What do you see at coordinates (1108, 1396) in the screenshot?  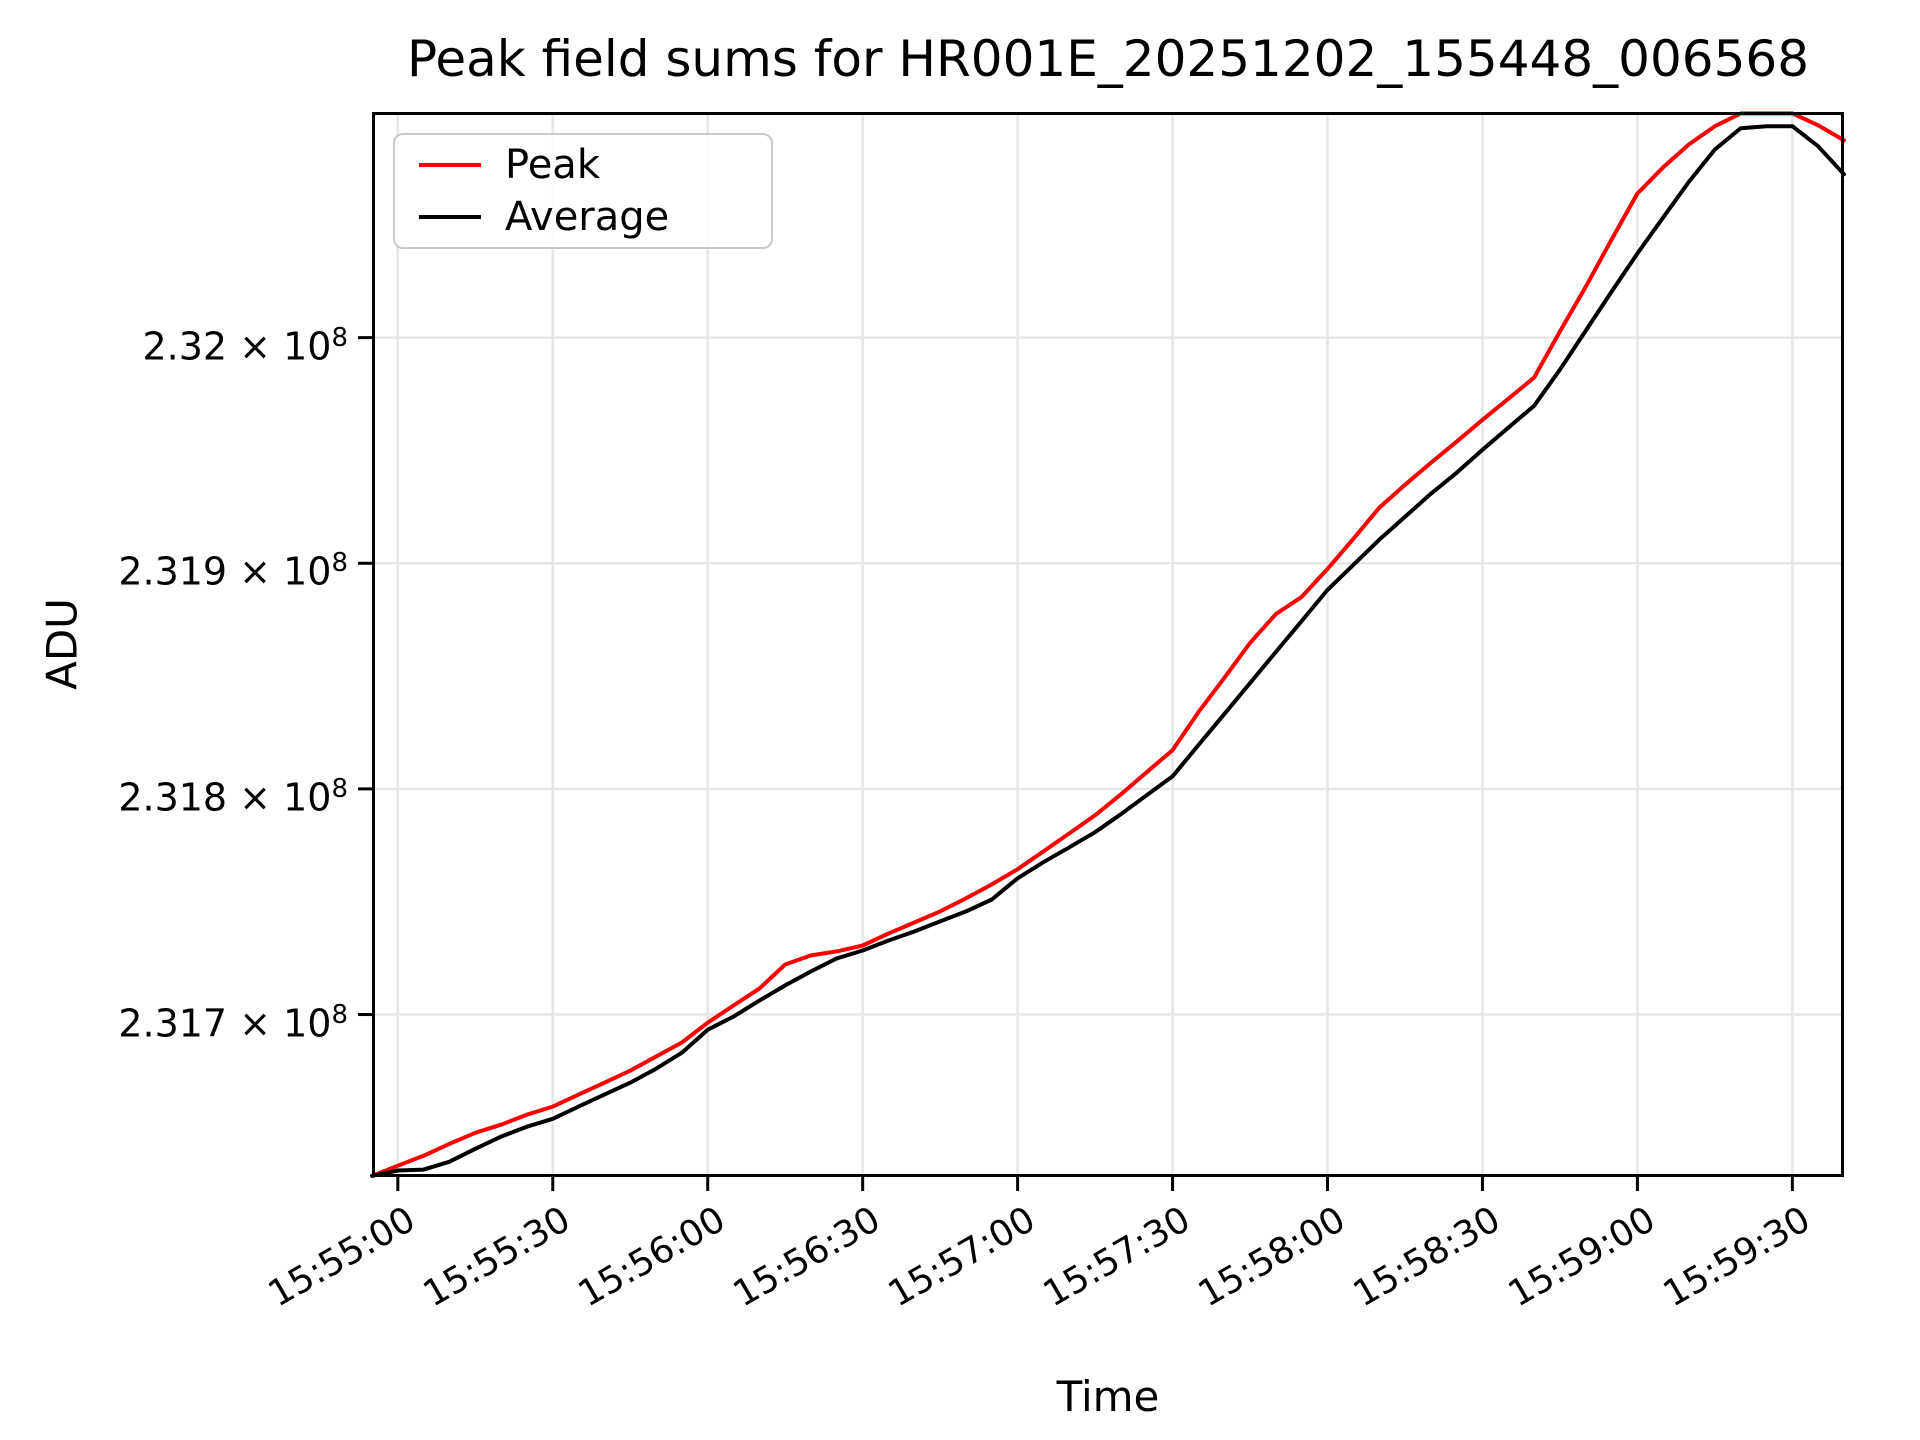 I see `x-axis-label: Time` at bounding box center [1108, 1396].